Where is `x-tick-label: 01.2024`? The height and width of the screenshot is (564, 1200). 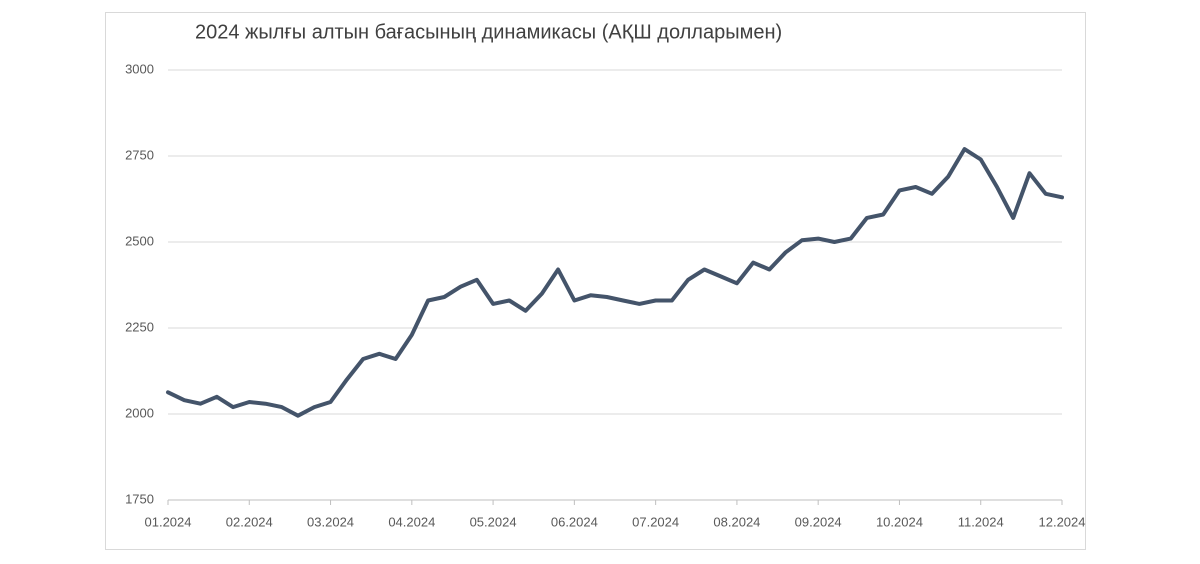
x-tick-label: 01.2024 is located at coordinates (168, 521).